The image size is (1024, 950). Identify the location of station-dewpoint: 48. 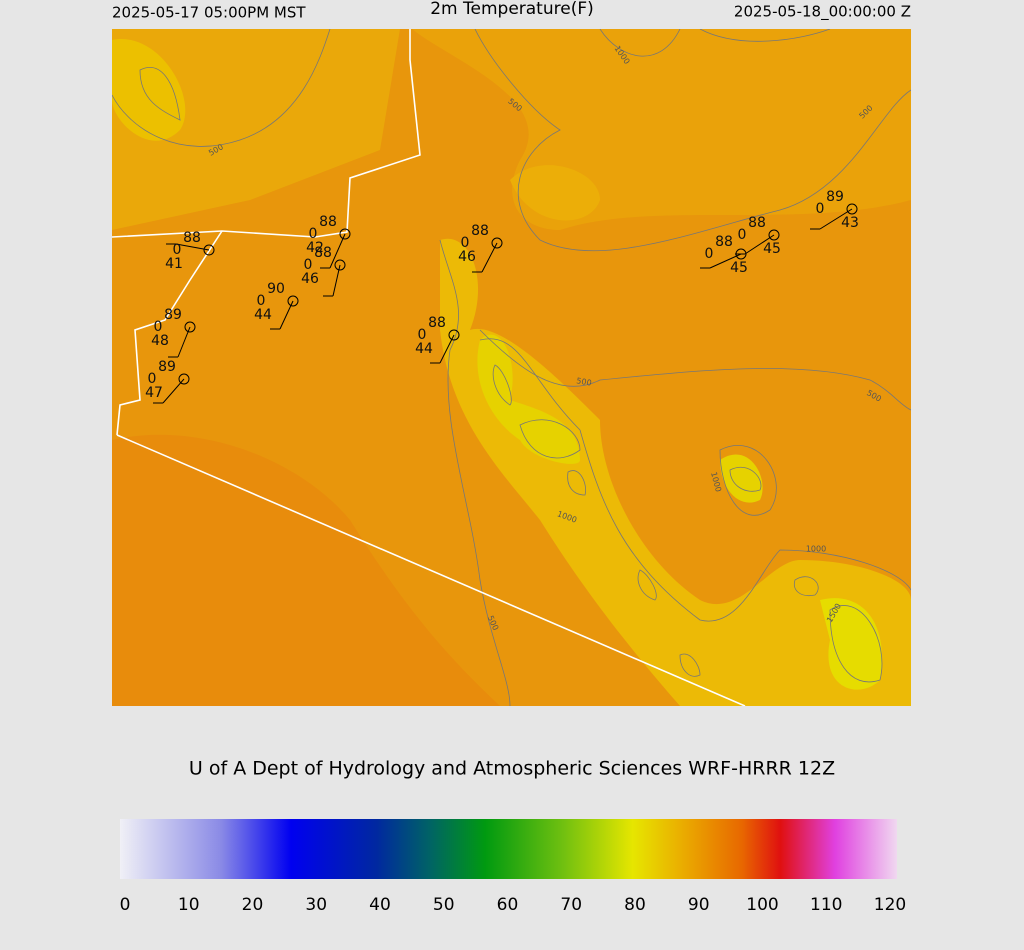
(160, 341).